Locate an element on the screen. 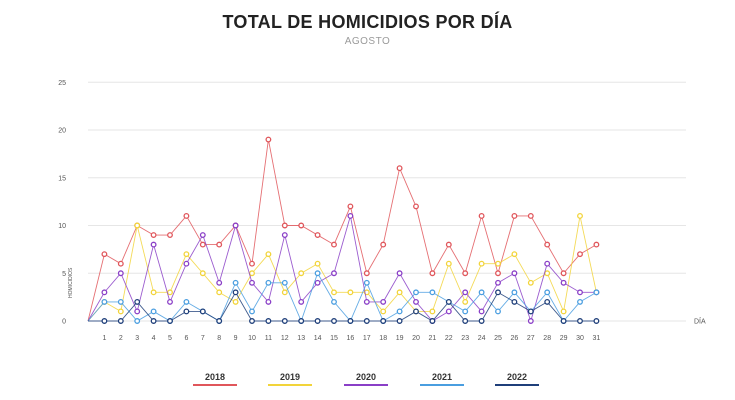 The height and width of the screenshot is (400, 735). x-tick-label: 17 is located at coordinates (367, 338).